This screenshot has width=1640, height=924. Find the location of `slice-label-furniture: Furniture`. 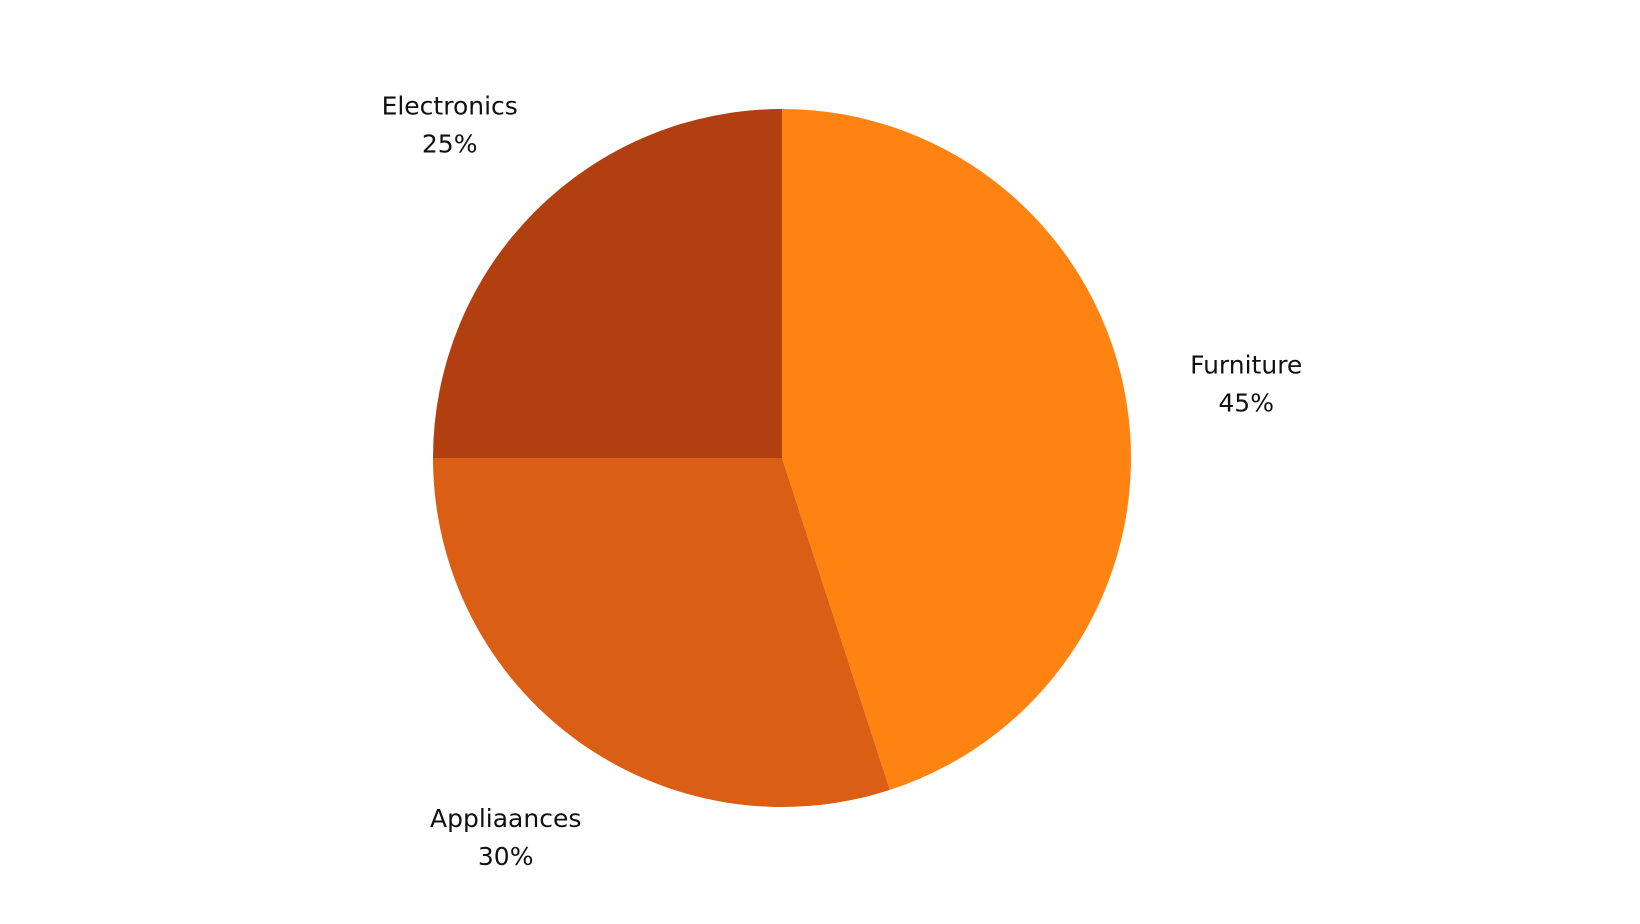

slice-label-furniture: Furniture is located at coordinates (1246, 365).